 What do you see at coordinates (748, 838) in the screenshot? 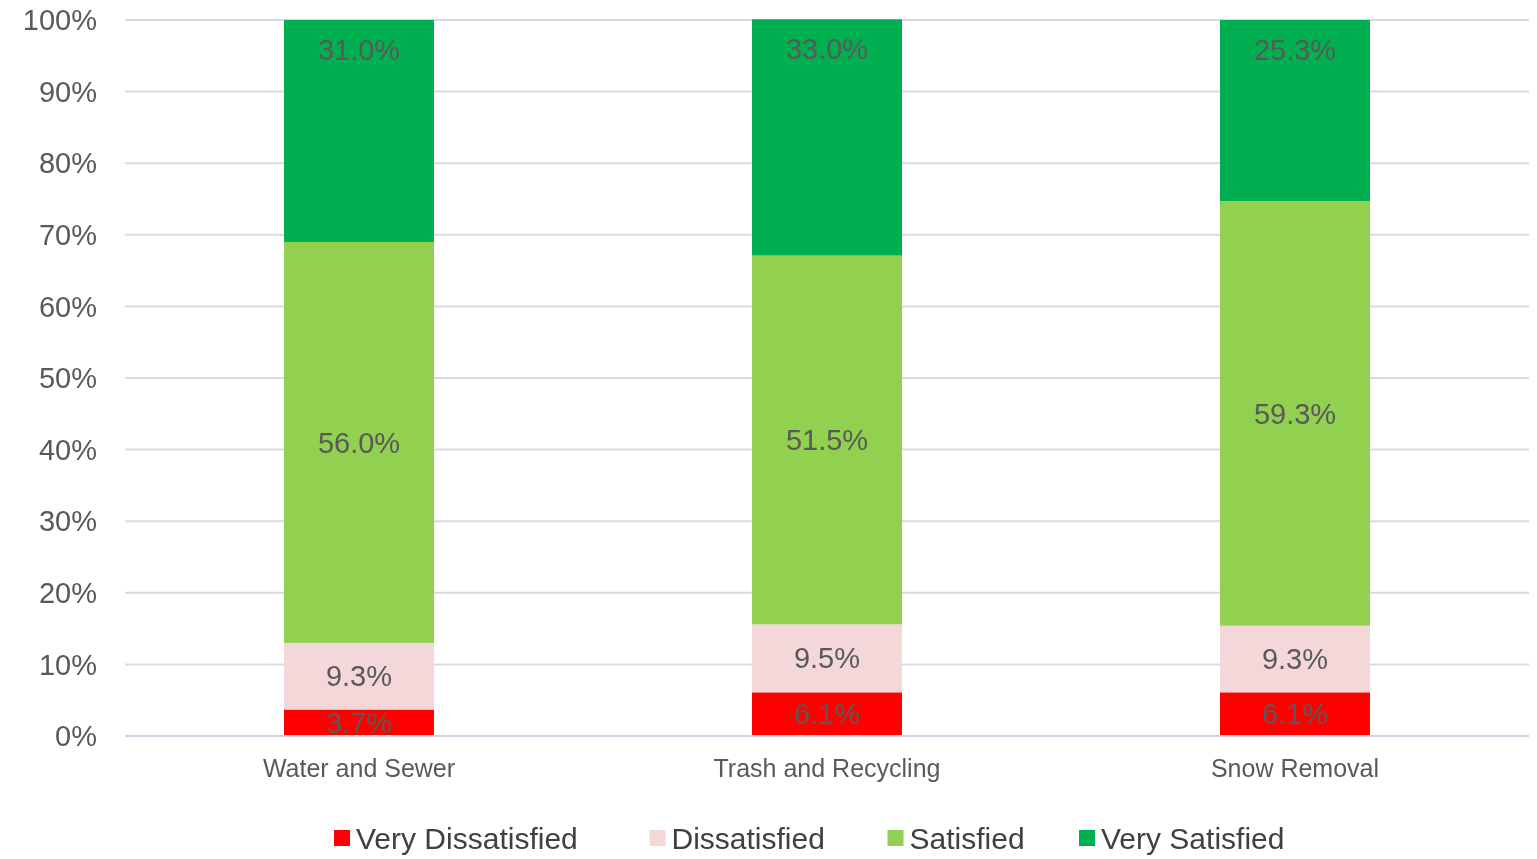
I see `legend-label: Dissatisfied` at bounding box center [748, 838].